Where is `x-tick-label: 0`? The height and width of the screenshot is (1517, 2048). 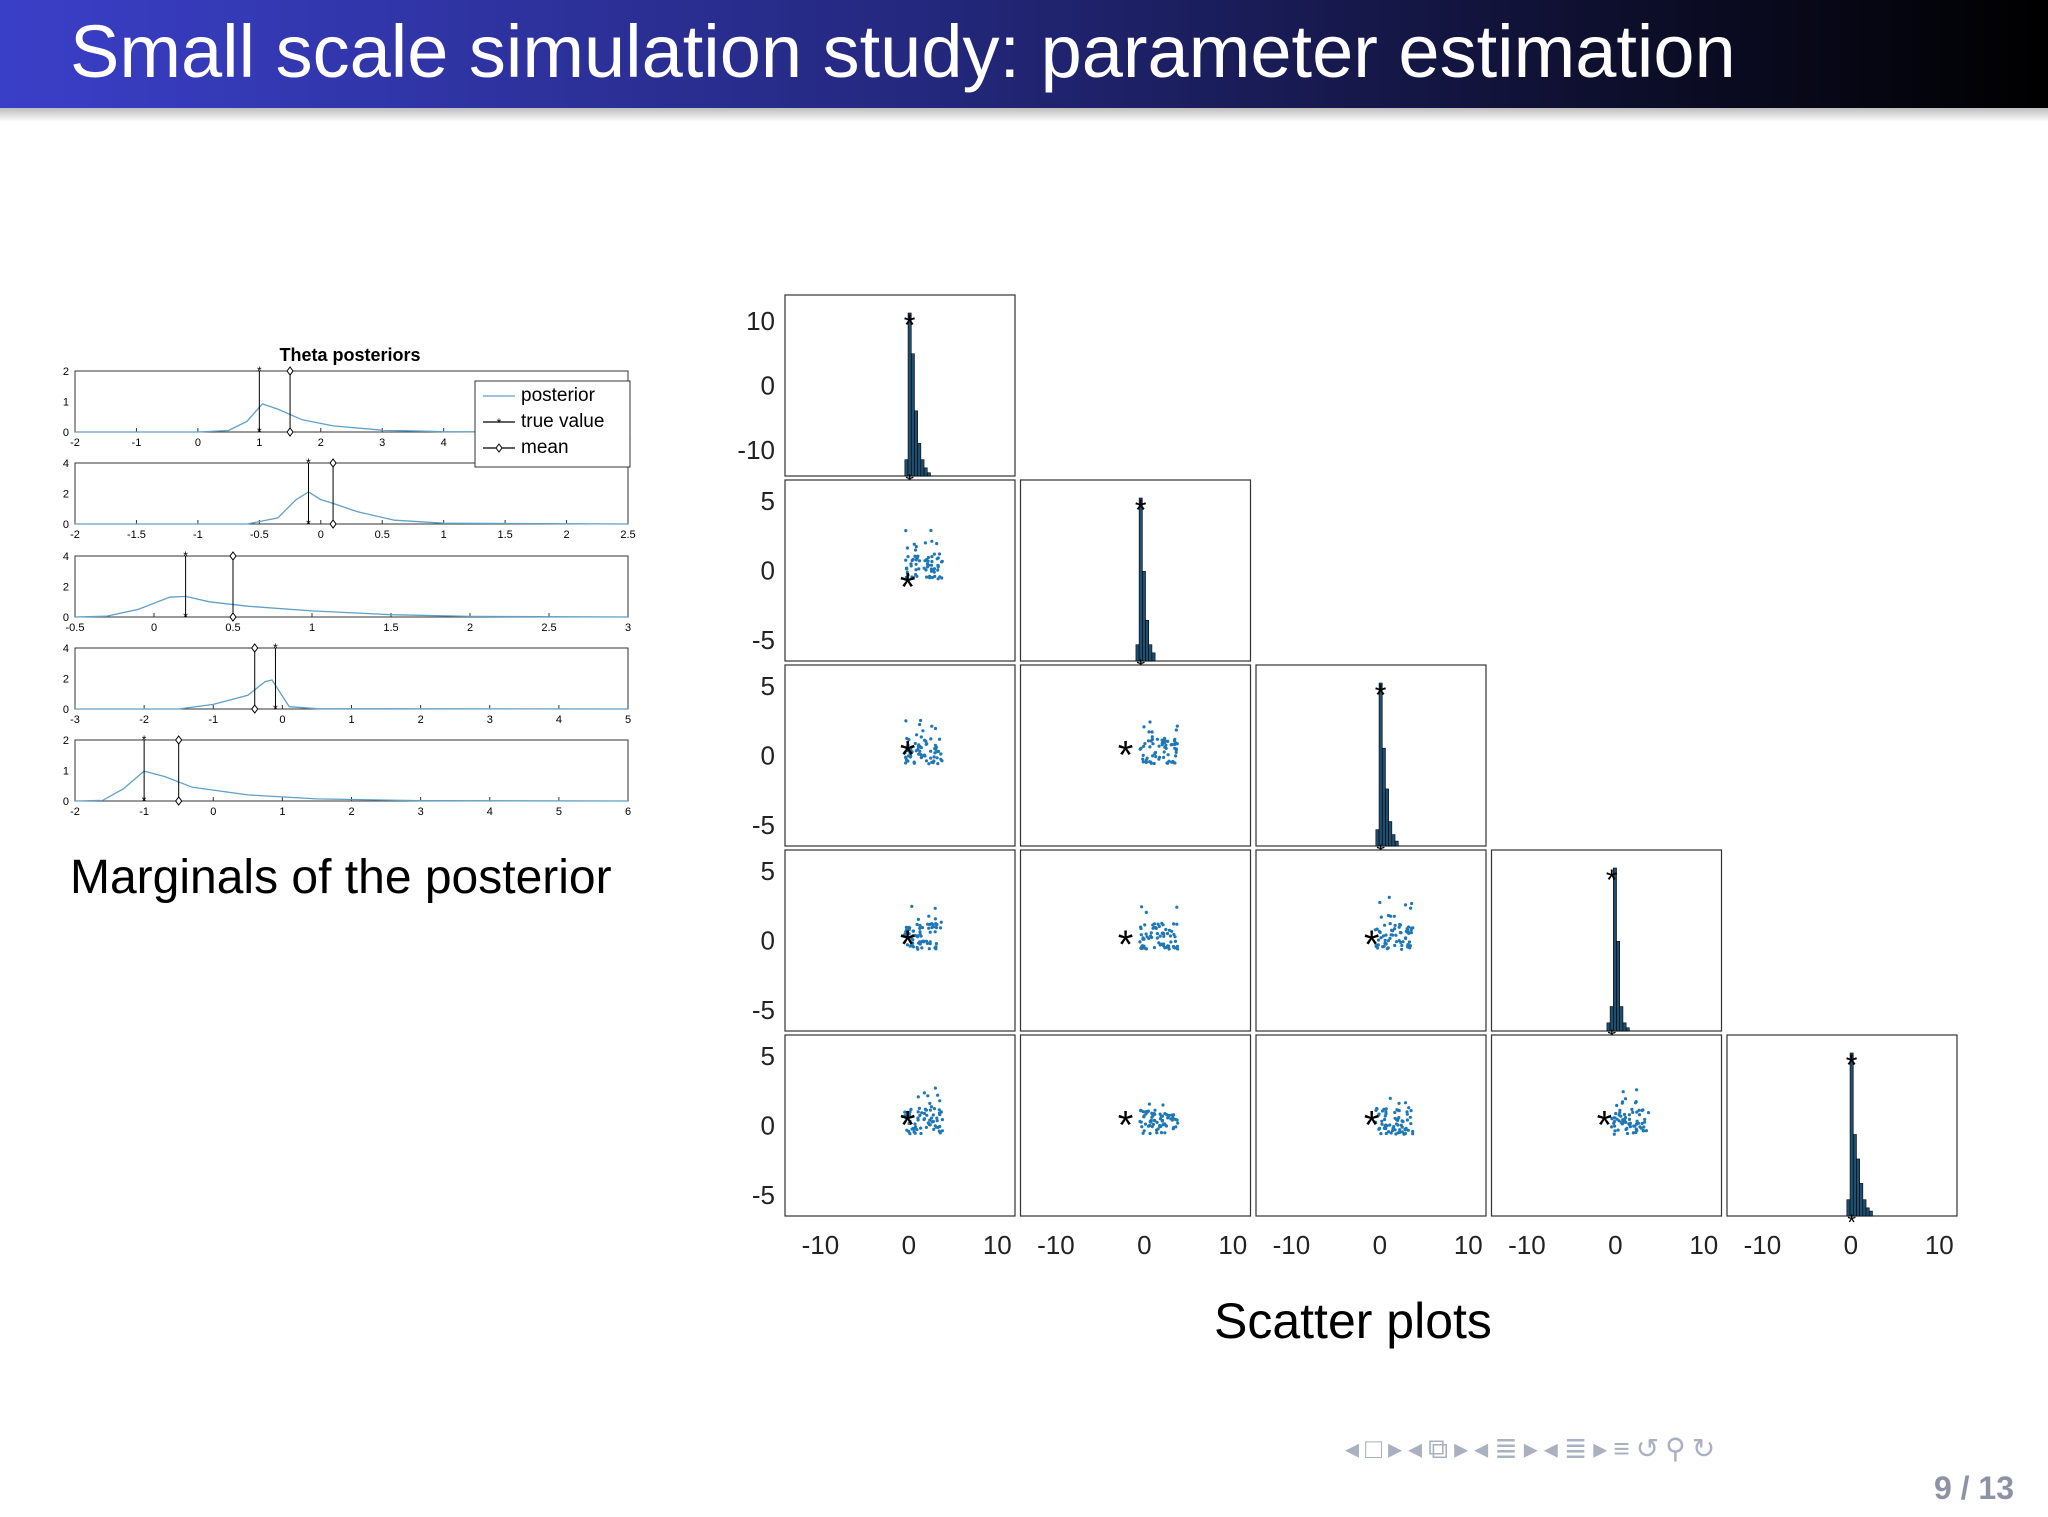
x-tick-label: 0 is located at coordinates (1851, 1245).